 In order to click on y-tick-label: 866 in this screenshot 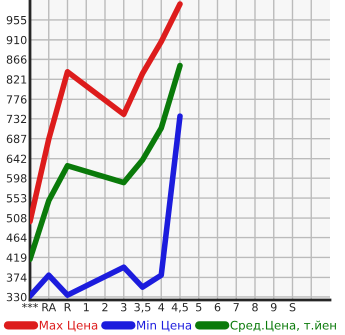, I will do `click(16, 59)`.